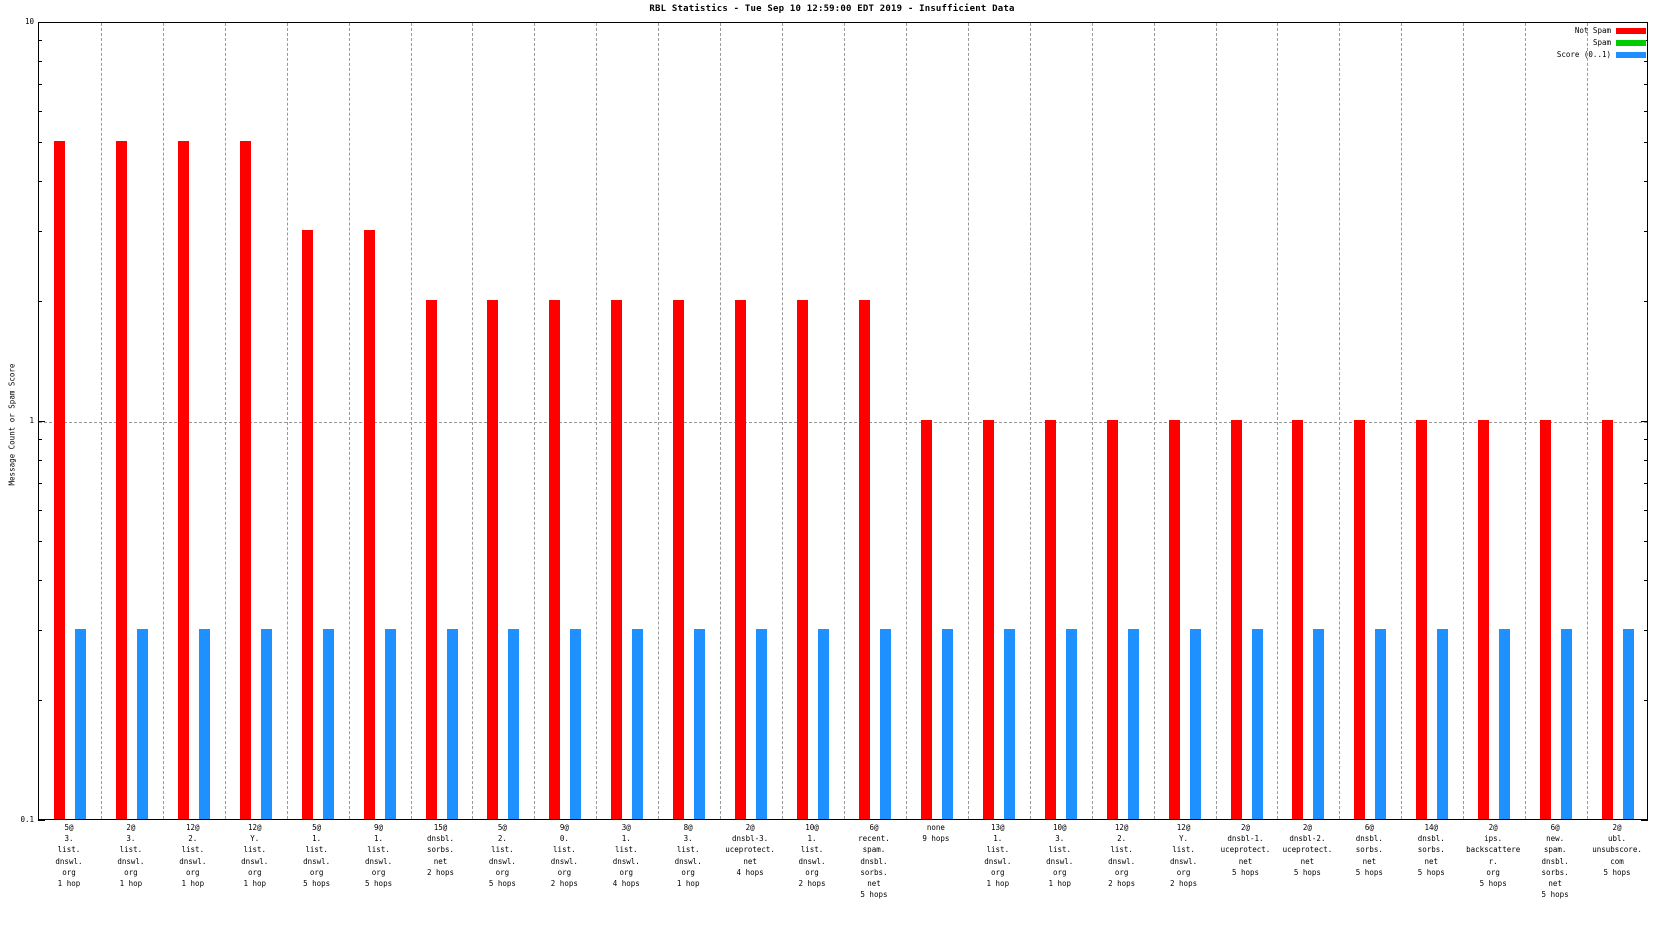 This screenshot has width=1664, height=936. I want to click on x-tick-label: 3@ 1. list. dnswl. org 4 hops, so click(626, 856).